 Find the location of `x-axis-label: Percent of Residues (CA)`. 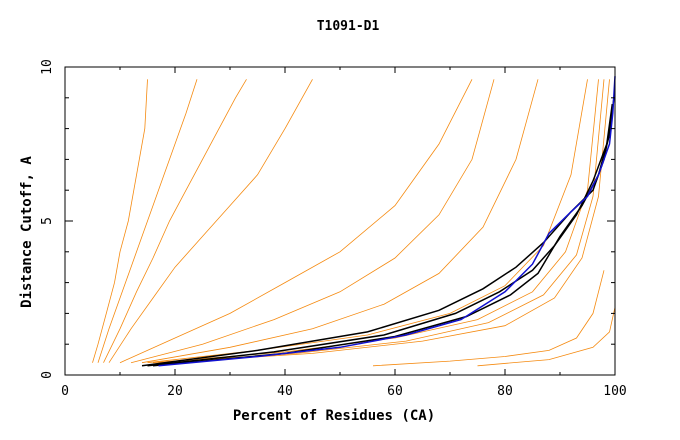

x-axis-label: Percent of Residues (CA) is located at coordinates (334, 416).